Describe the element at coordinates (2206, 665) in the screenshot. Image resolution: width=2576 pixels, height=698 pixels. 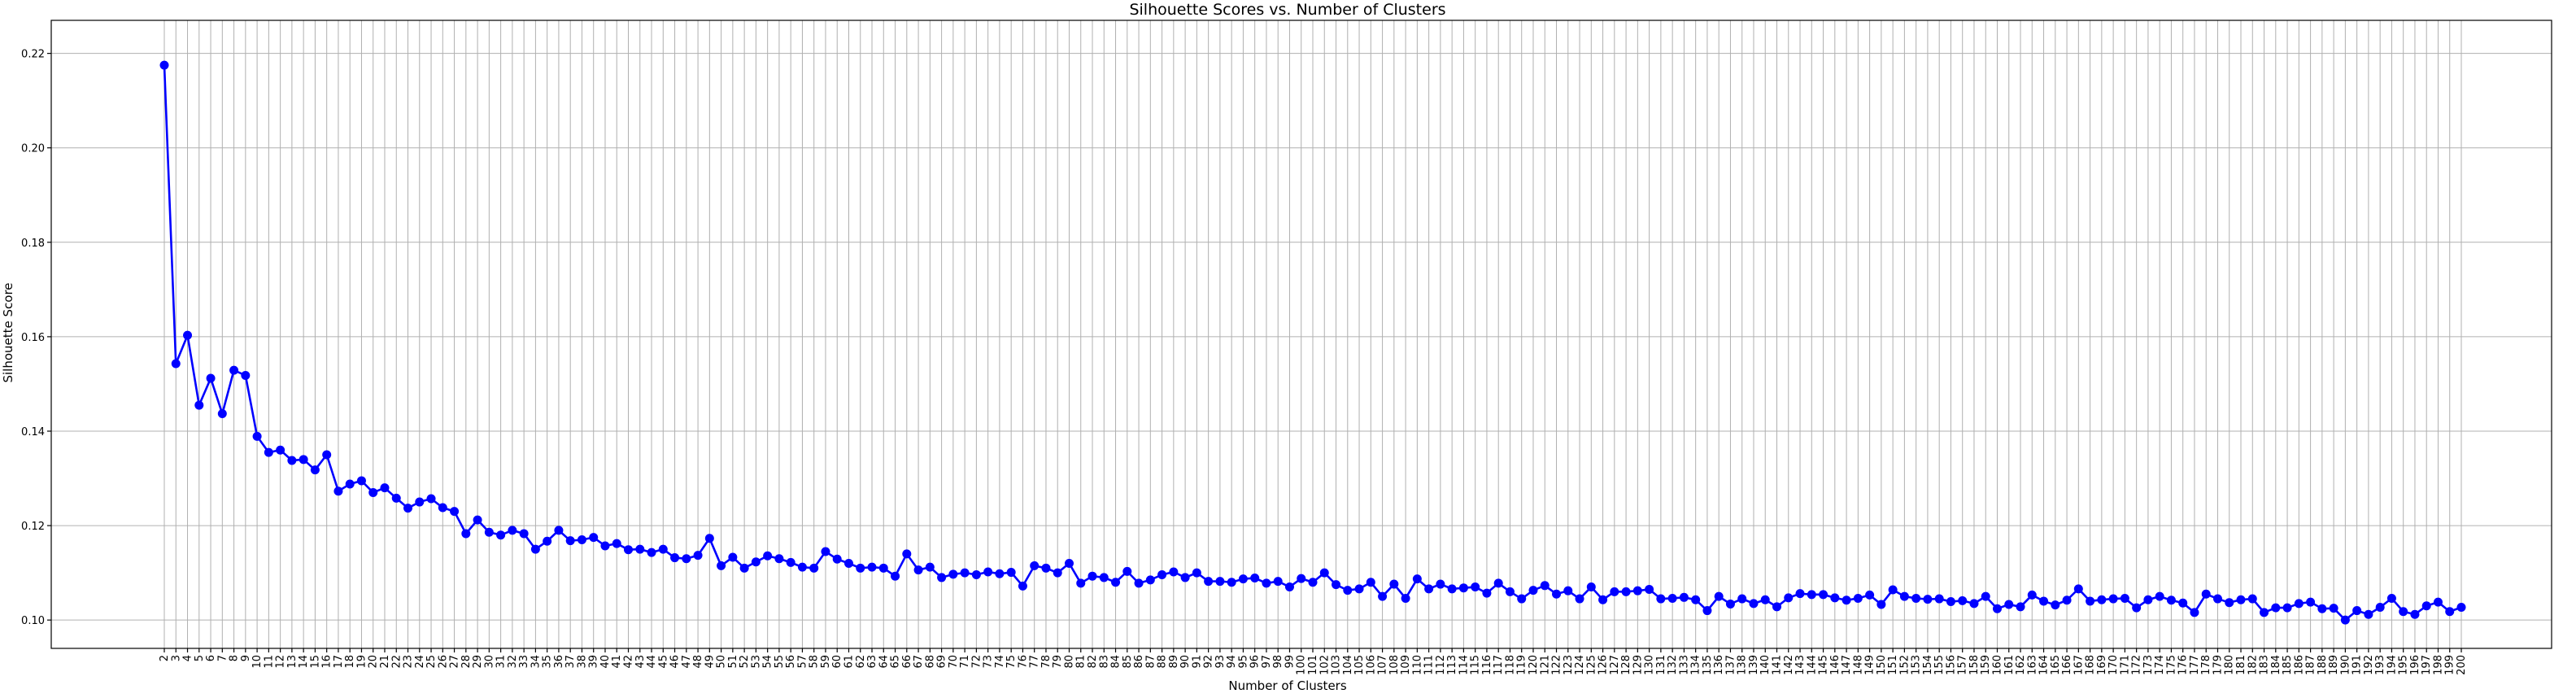
I see `x-tick-label: 178` at that location.